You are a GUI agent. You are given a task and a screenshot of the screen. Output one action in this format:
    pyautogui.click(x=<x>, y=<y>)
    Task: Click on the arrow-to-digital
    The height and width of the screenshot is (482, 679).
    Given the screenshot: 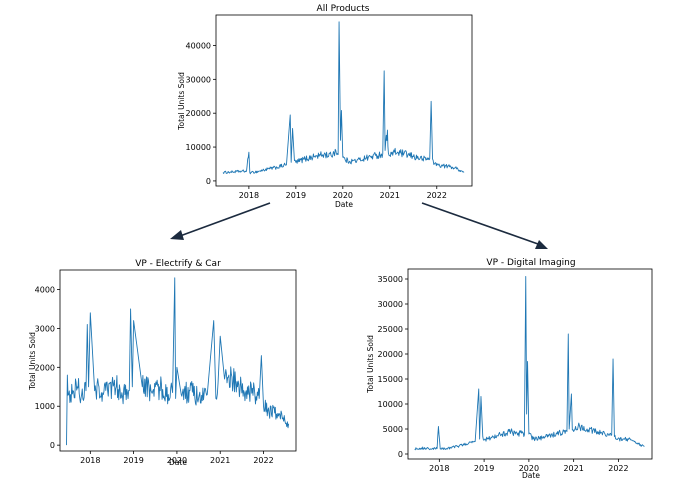 What is the action you would take?
    pyautogui.click(x=480, y=223)
    